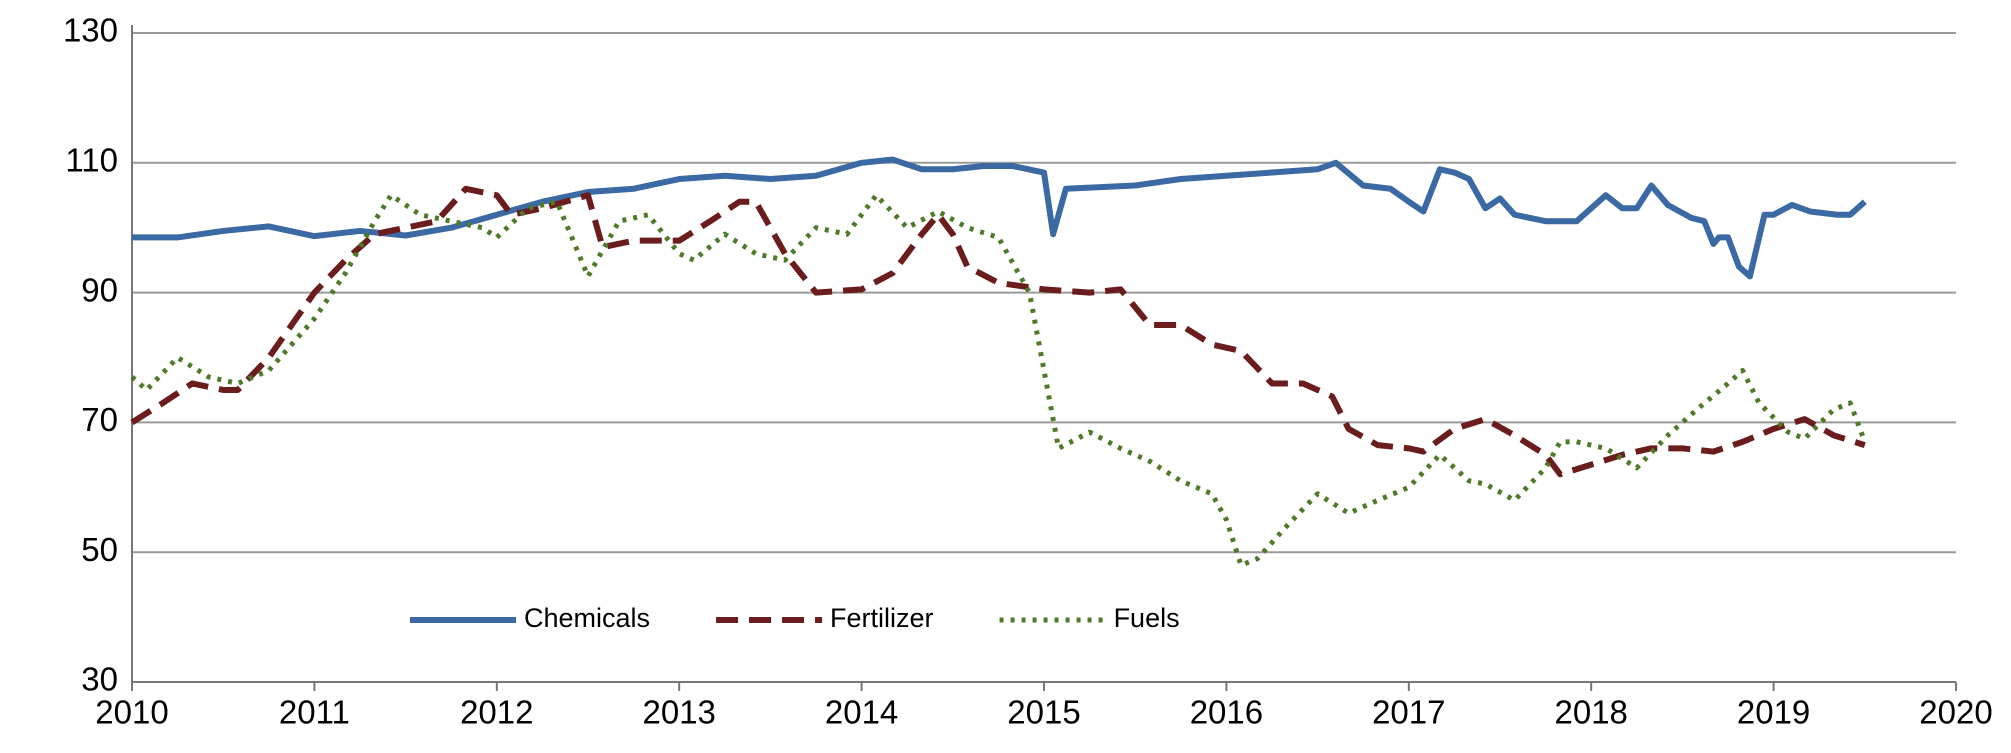 The height and width of the screenshot is (753, 2011). I want to click on x-tick-label: 2018, so click(1590, 712).